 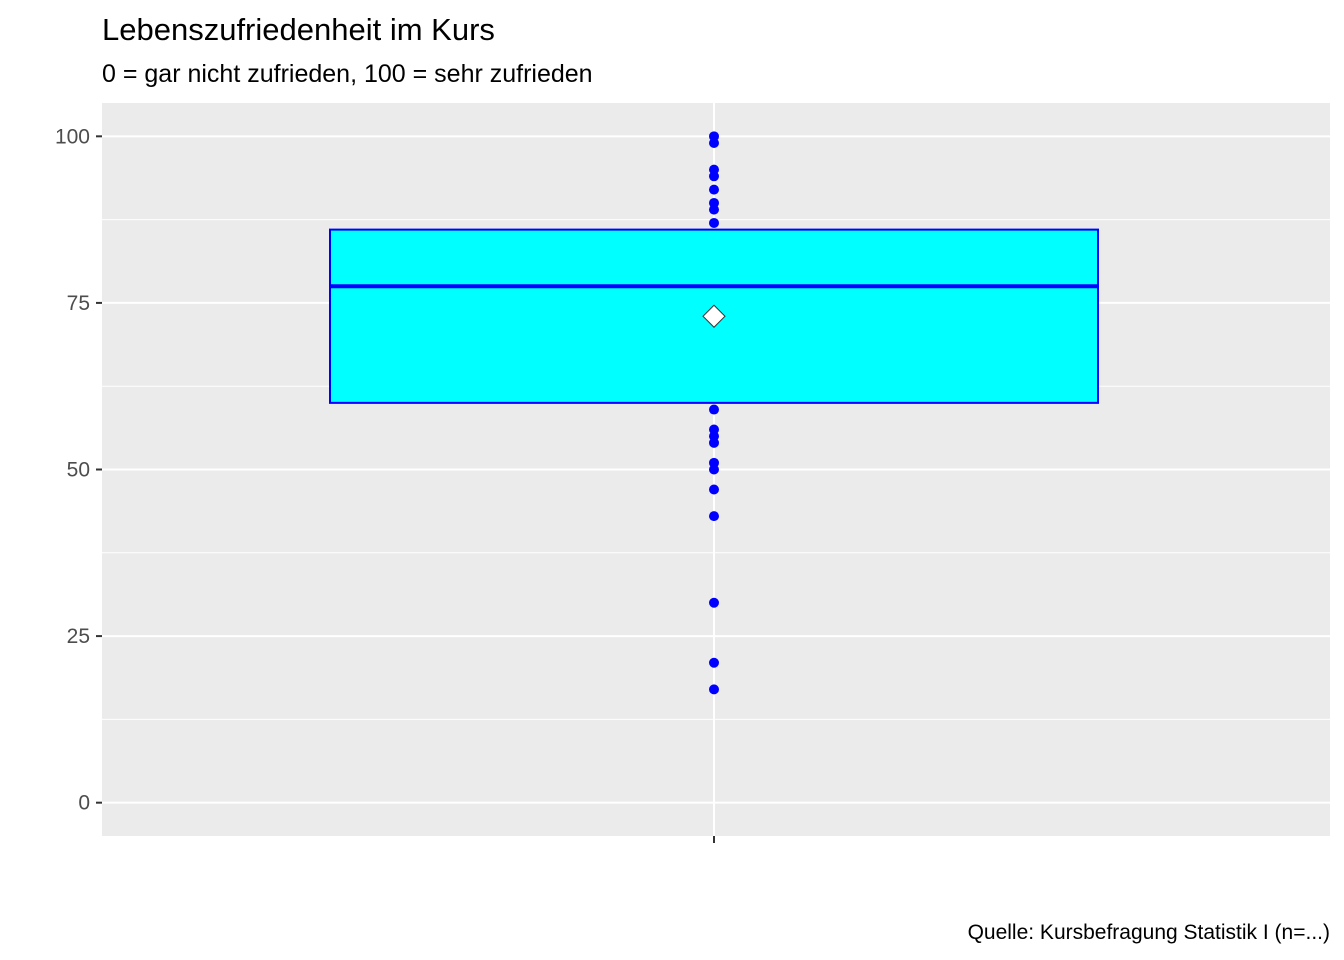 I want to click on y-tick-label: 25, so click(x=78, y=636).